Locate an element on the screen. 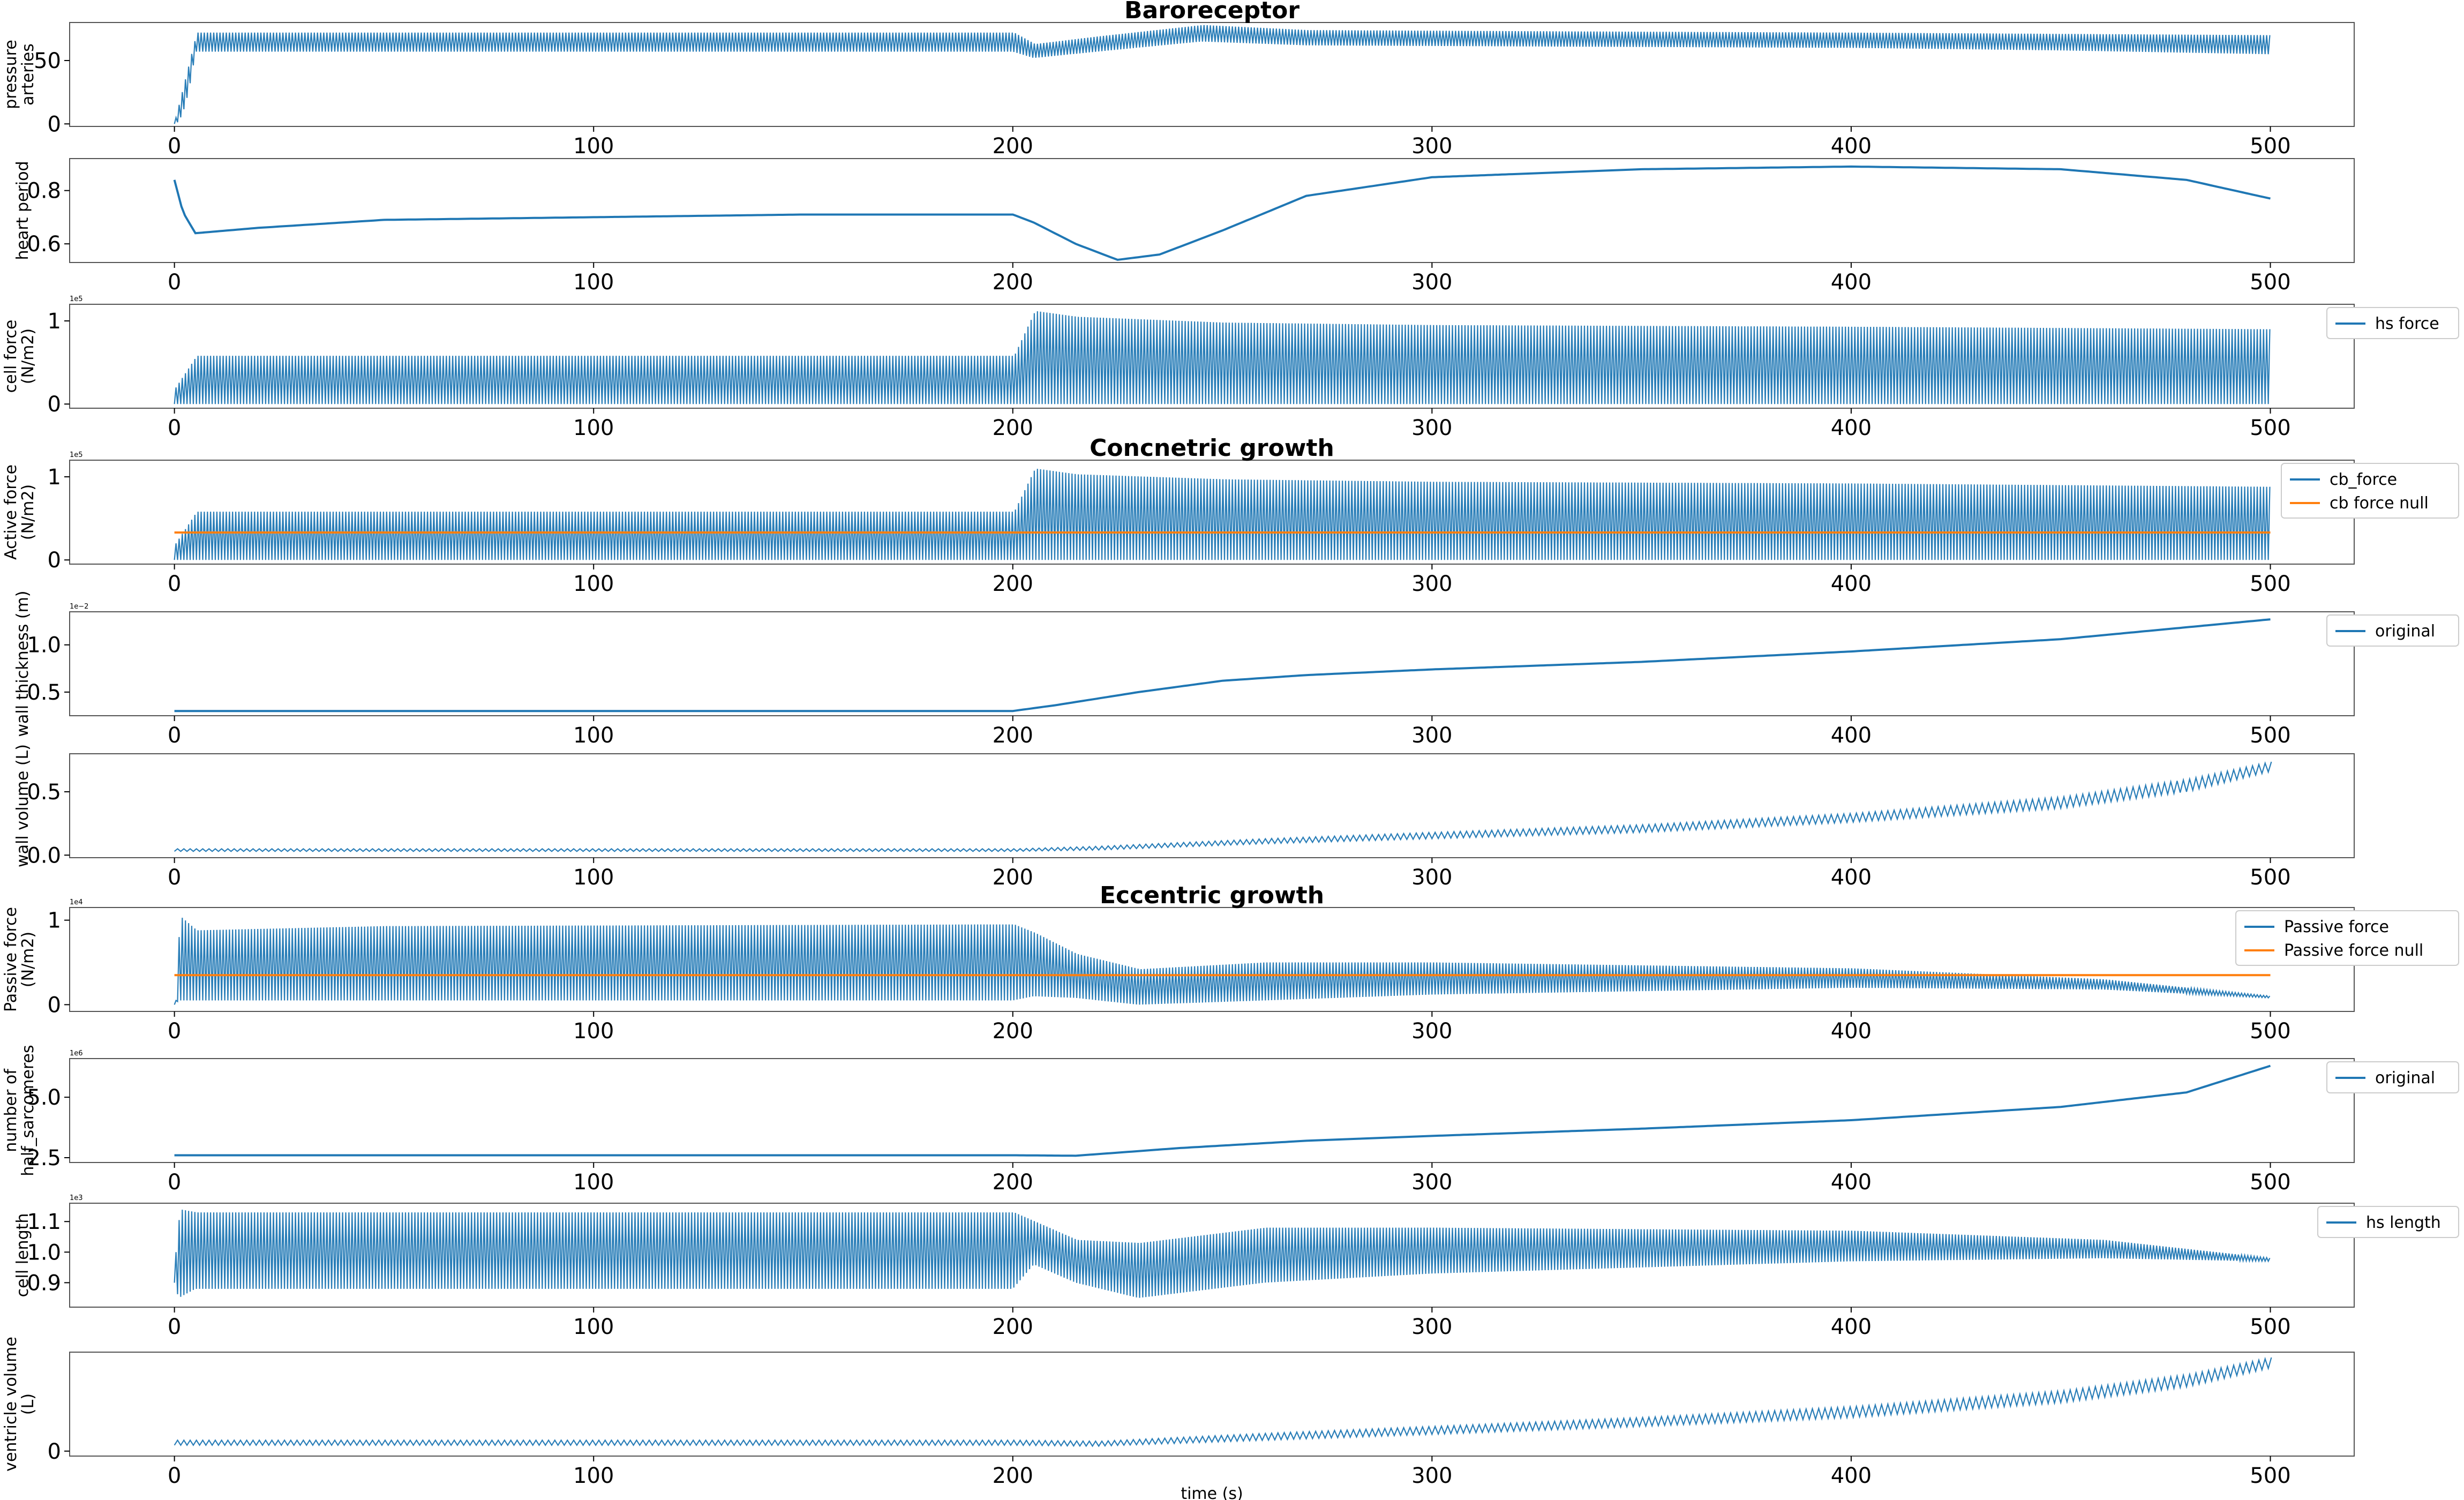  series-wall-volume is located at coordinates (1223, 806).